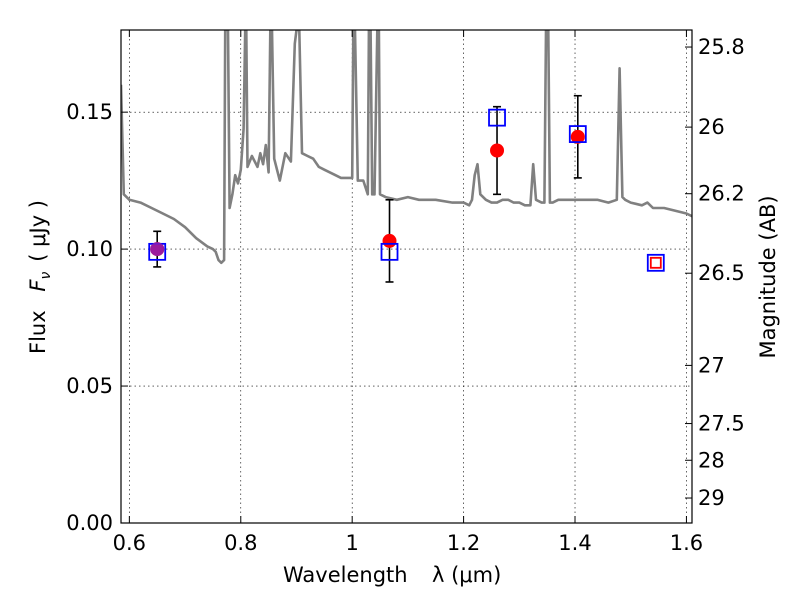  What do you see at coordinates (157, 249) in the screenshot?
I see `overlap-flux-point` at bounding box center [157, 249].